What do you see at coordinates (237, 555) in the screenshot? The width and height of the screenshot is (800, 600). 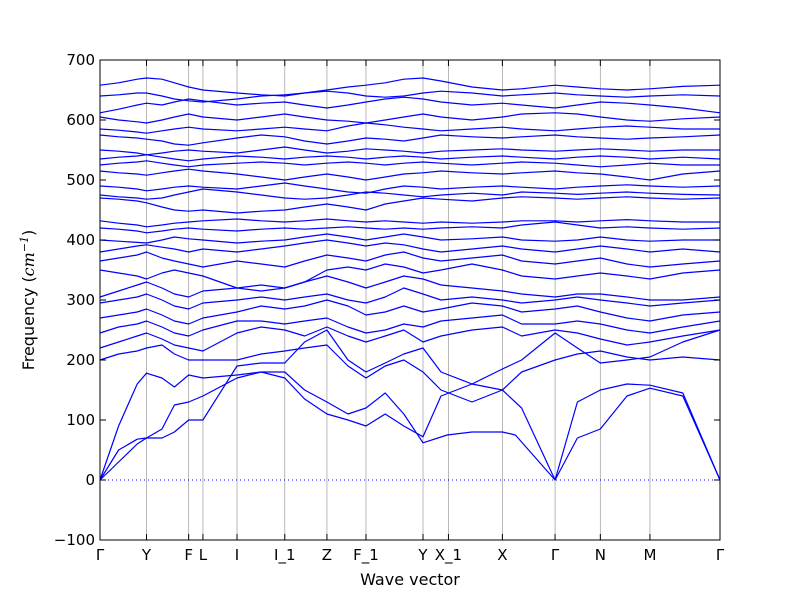 I see `x-tick-label: I` at bounding box center [237, 555].